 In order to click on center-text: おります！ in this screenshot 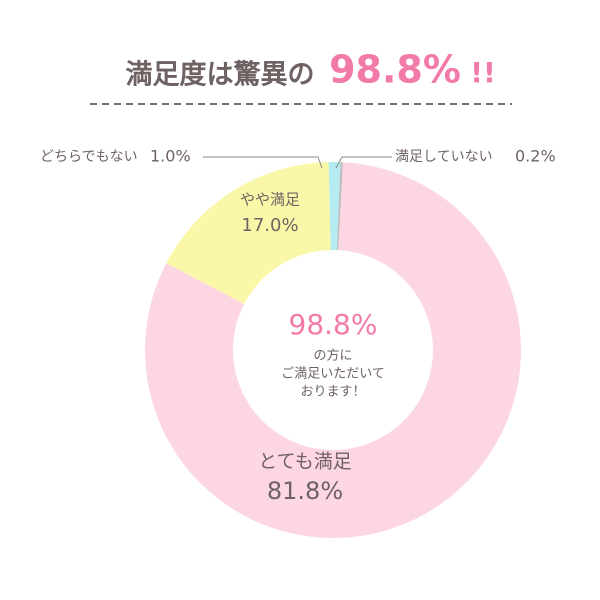, I will do `click(332, 392)`.